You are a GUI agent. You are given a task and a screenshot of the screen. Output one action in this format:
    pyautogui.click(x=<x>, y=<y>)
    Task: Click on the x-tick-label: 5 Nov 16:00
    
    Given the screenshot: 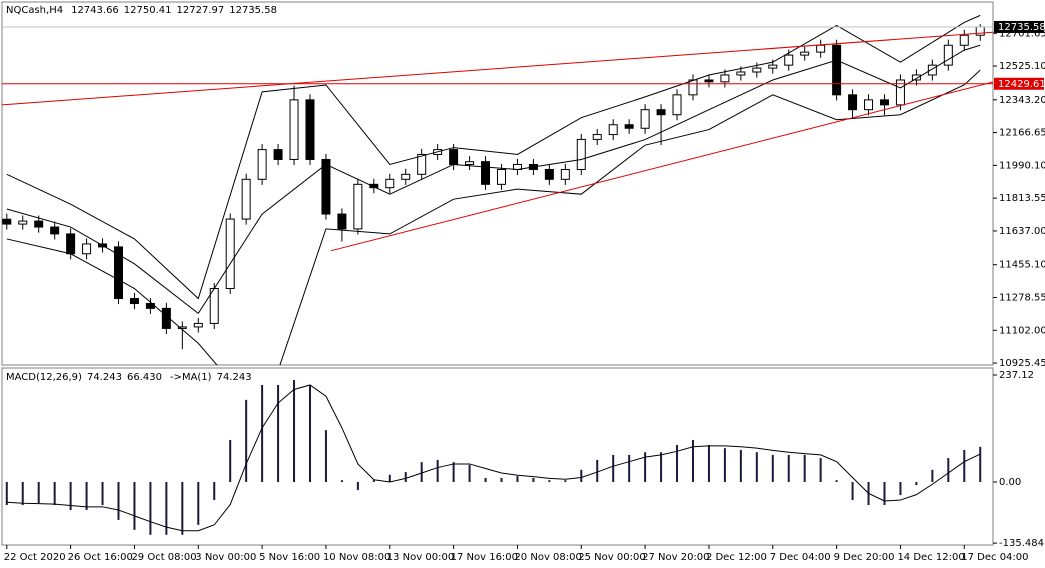 What is the action you would take?
    pyautogui.click(x=289, y=557)
    